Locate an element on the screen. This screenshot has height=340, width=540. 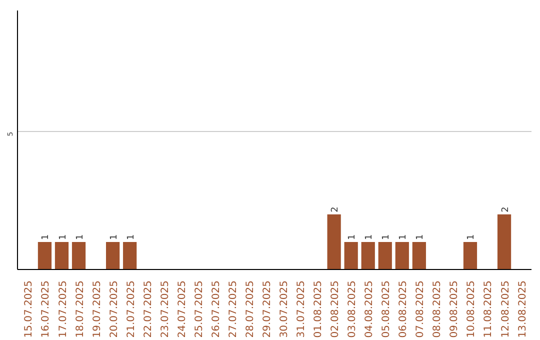
x-tick-label: 20.07.2025 is located at coordinates (114, 309).